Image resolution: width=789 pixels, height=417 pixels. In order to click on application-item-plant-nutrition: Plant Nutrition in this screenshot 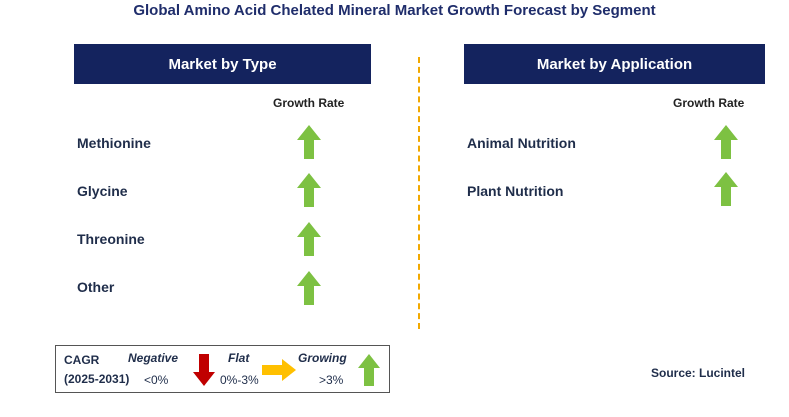, I will do `click(515, 191)`.